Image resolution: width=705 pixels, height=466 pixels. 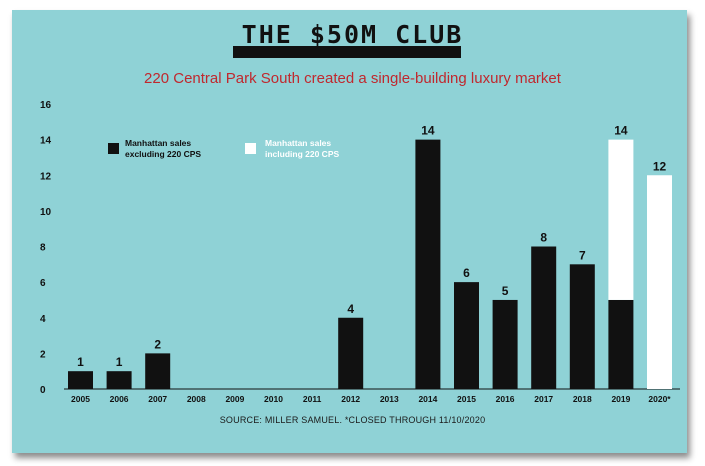 What do you see at coordinates (43, 354) in the screenshot?
I see `y-tick-label: 2` at bounding box center [43, 354].